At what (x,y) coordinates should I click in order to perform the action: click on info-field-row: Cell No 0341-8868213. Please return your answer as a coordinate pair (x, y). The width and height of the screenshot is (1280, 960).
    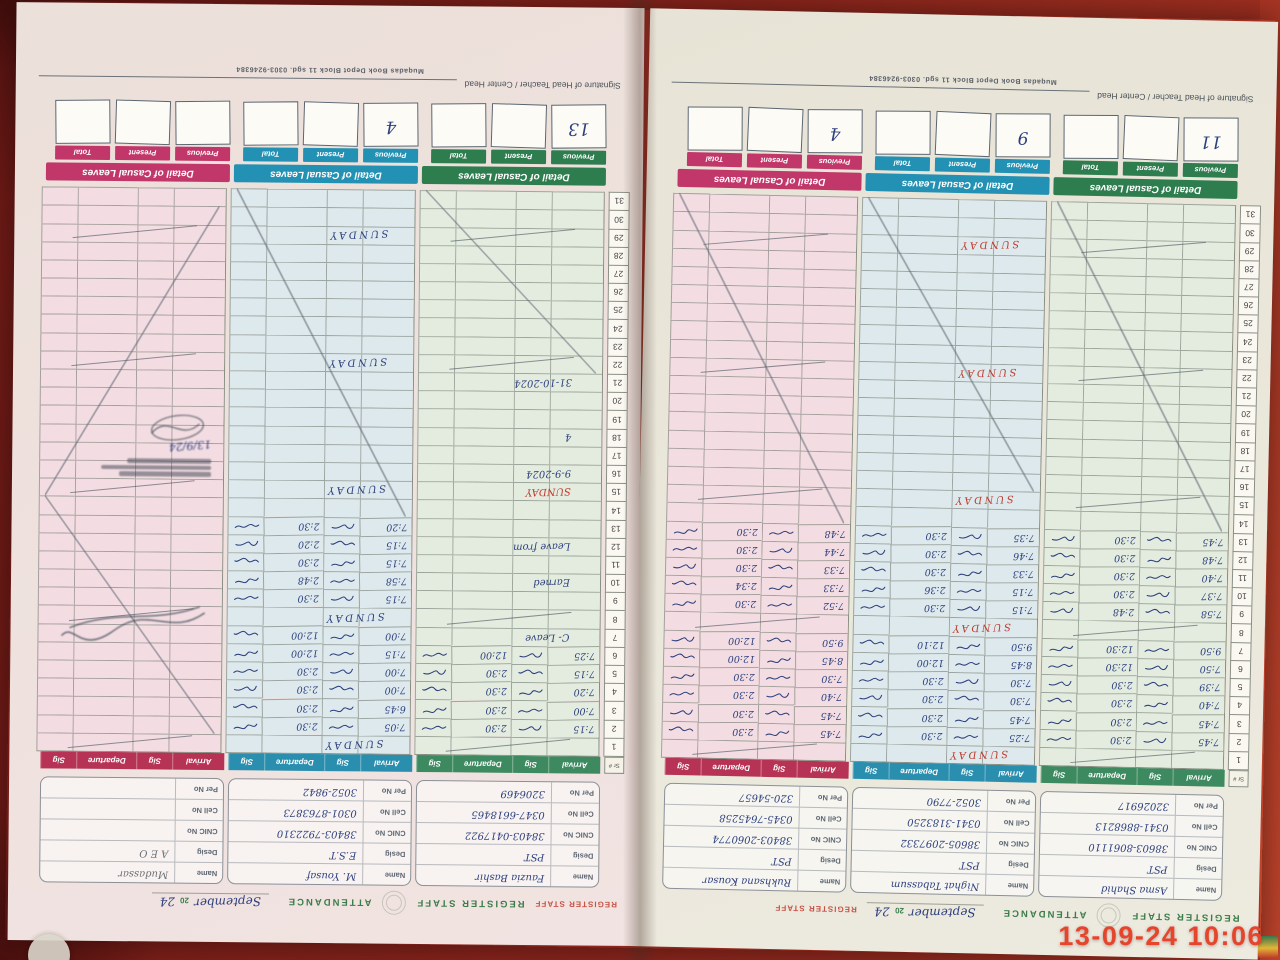
    Looking at the image, I should click on (1131, 824).